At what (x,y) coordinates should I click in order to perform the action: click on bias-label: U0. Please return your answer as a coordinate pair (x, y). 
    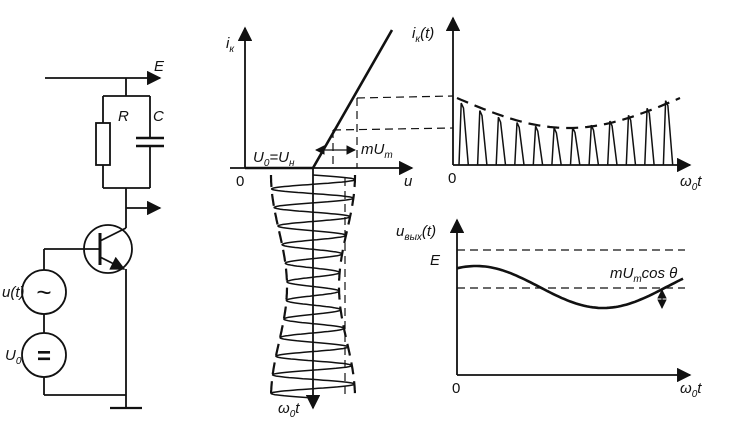
    Looking at the image, I should click on (13, 357).